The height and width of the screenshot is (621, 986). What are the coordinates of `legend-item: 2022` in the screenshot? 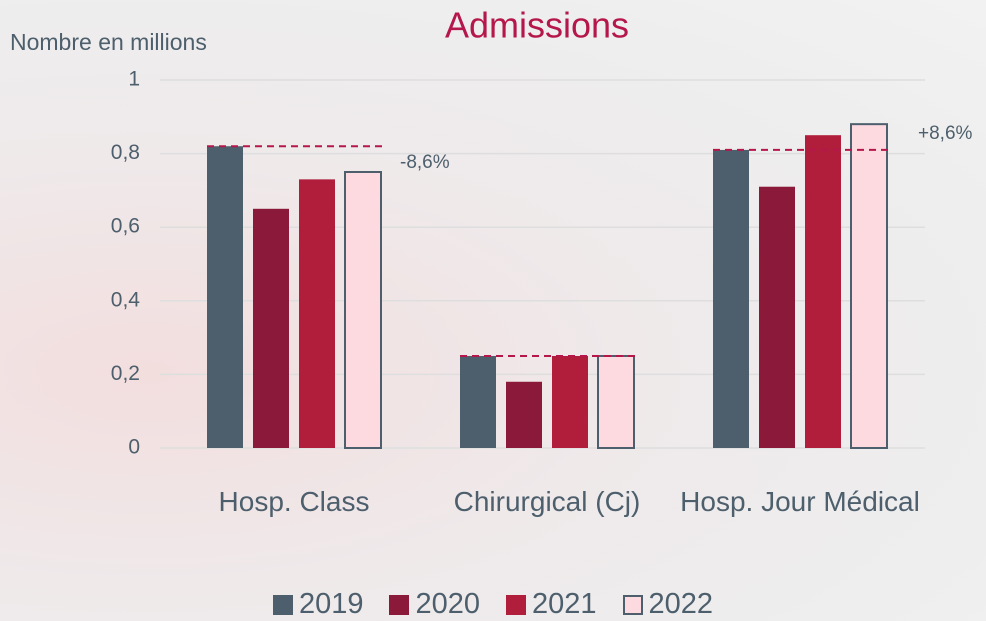 It's located at (668, 604).